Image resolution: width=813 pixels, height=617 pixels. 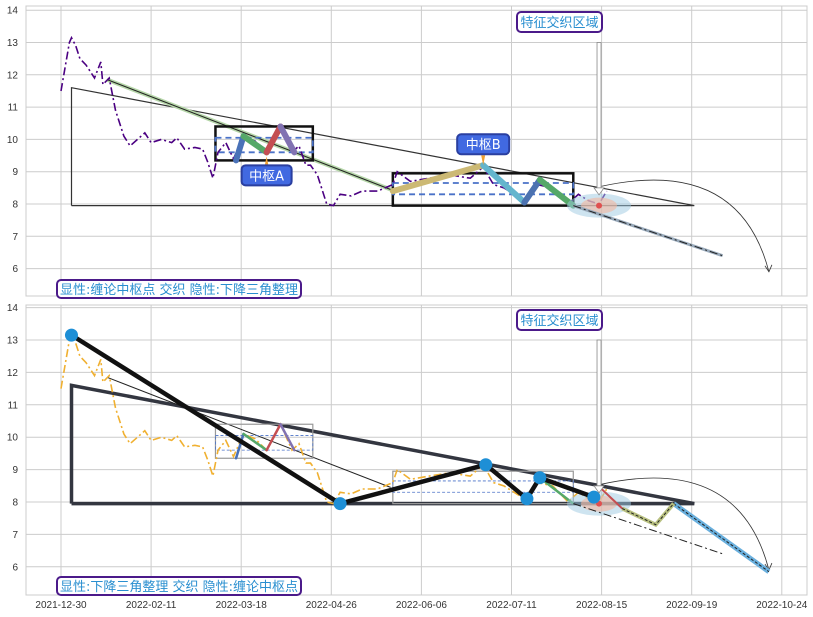 I want to click on arc-arrowhead-icon, so click(x=768, y=268).